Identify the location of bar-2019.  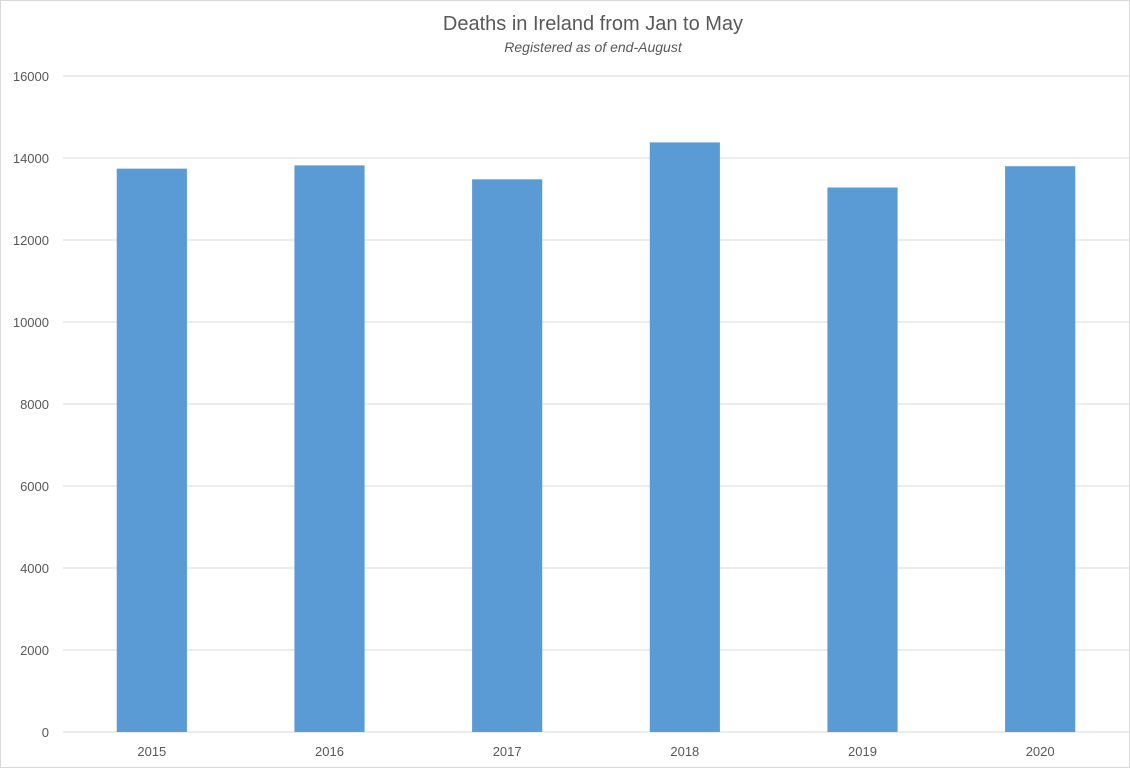
(862, 459).